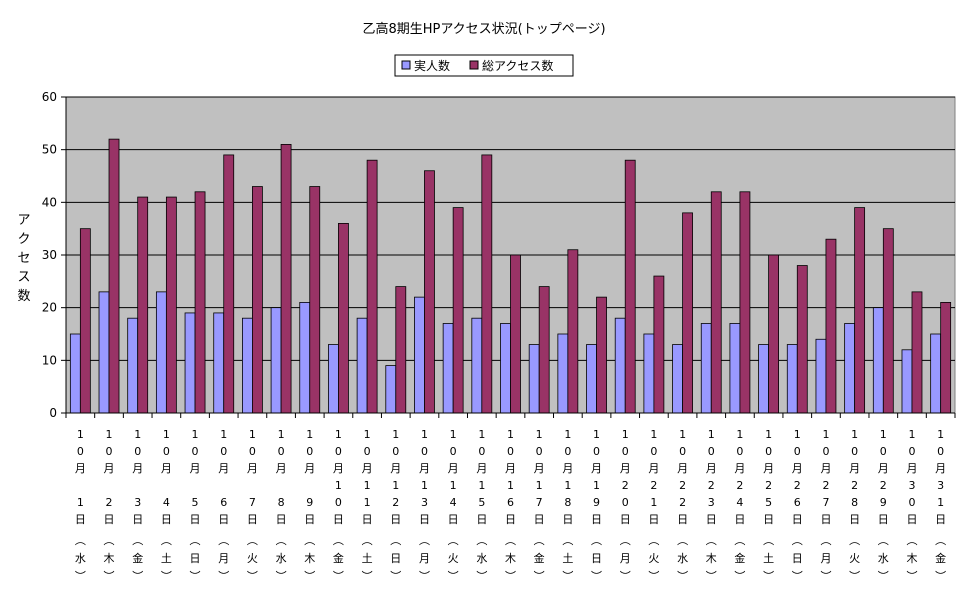 The height and width of the screenshot is (604, 970). I want to click on y-tick-label: 50, so click(49, 150).